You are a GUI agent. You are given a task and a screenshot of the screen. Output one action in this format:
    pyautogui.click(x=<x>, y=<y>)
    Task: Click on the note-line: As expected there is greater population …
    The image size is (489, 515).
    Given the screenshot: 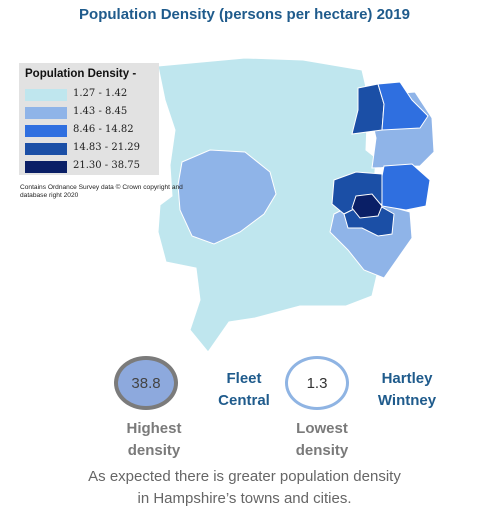 What is the action you would take?
    pyautogui.click(x=244, y=476)
    